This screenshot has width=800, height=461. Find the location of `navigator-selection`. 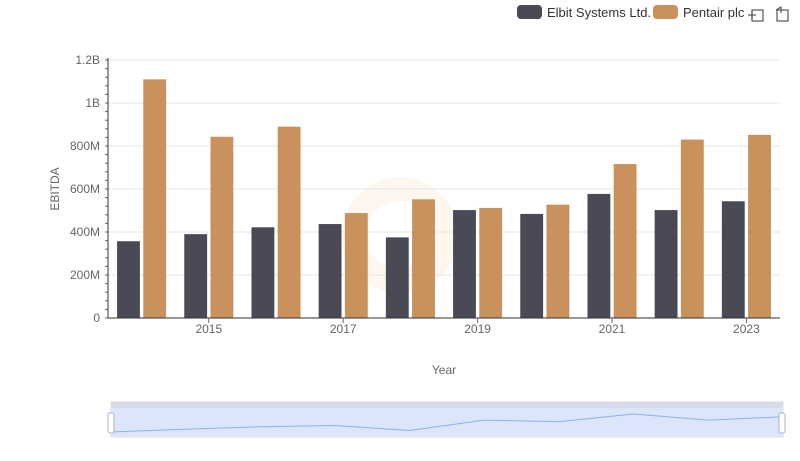

navigator-selection is located at coordinates (447, 422).